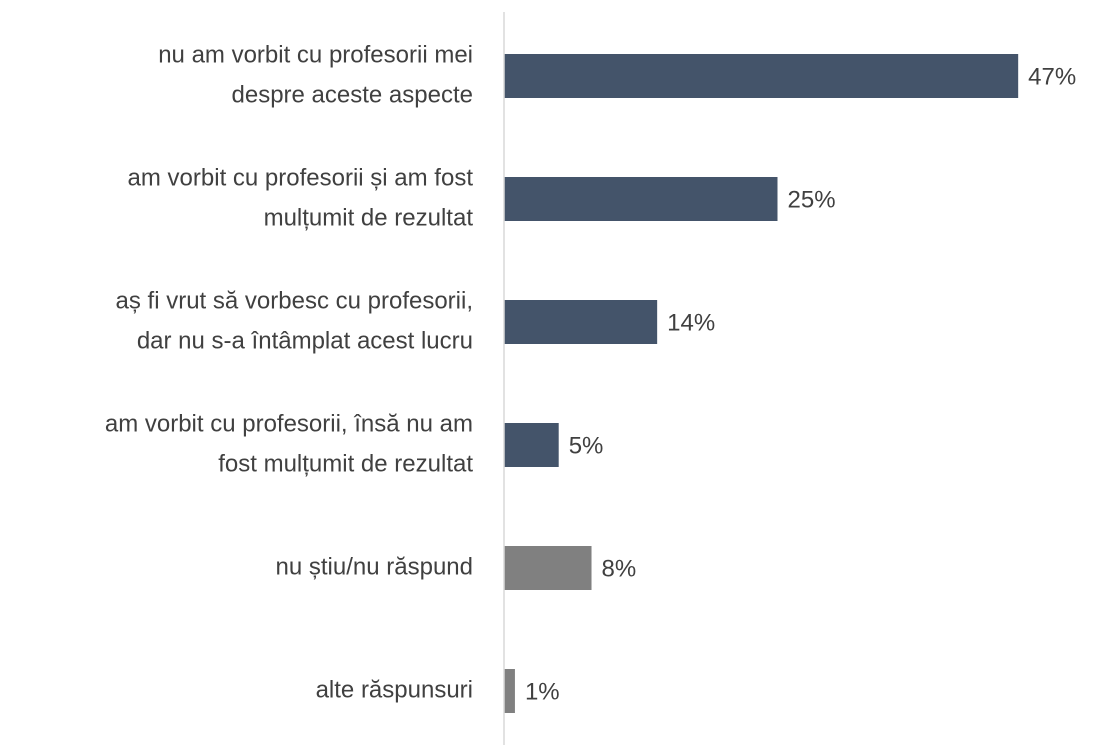 The height and width of the screenshot is (749, 1093). What do you see at coordinates (353, 94) in the screenshot?
I see `category-label: despre aceste aspecte` at bounding box center [353, 94].